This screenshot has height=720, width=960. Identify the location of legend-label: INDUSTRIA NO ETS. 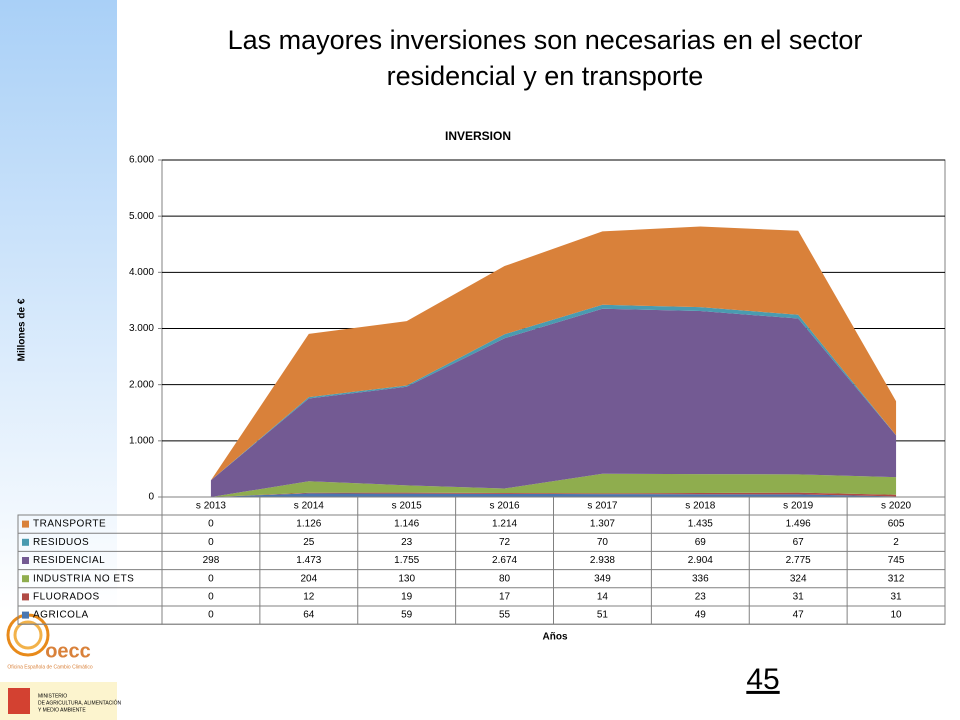
(83, 578).